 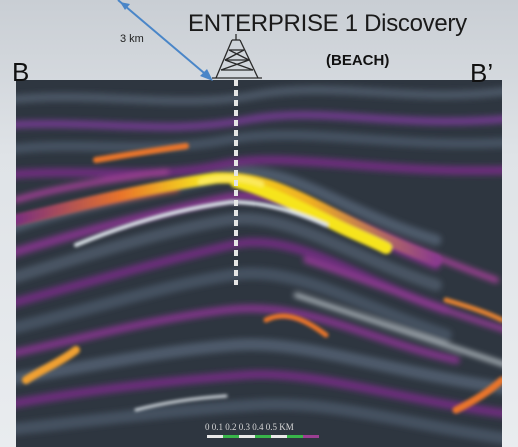 What do you see at coordinates (21, 72) in the screenshot?
I see `section-marker-left: B` at bounding box center [21, 72].